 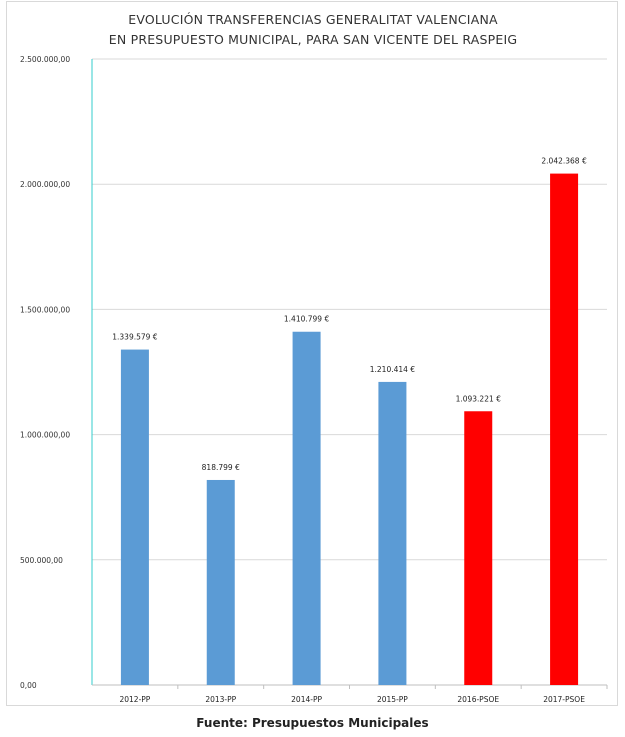 I want to click on x-tick-label: 2014-PP, so click(x=306, y=699).